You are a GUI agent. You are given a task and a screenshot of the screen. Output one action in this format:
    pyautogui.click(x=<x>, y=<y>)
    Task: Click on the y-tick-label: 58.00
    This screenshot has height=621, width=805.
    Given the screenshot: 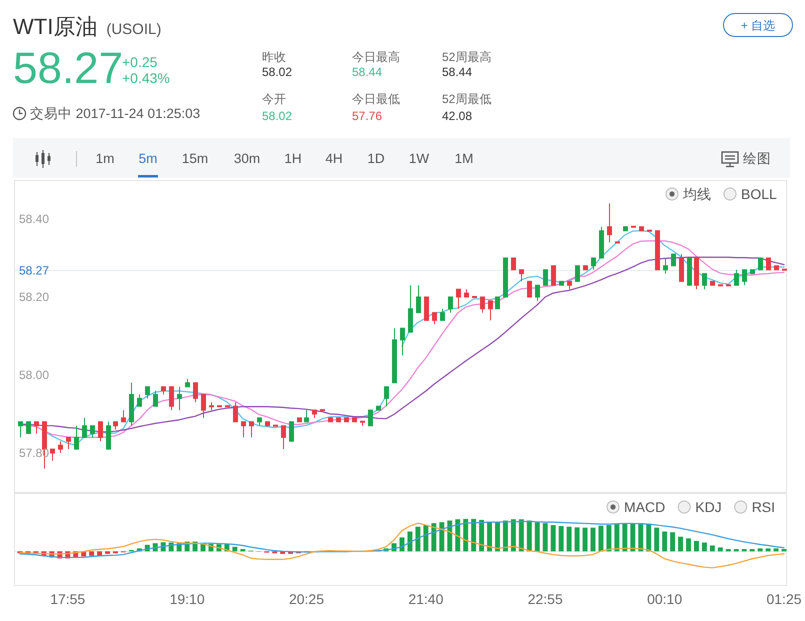 What is the action you would take?
    pyautogui.click(x=34, y=375)
    